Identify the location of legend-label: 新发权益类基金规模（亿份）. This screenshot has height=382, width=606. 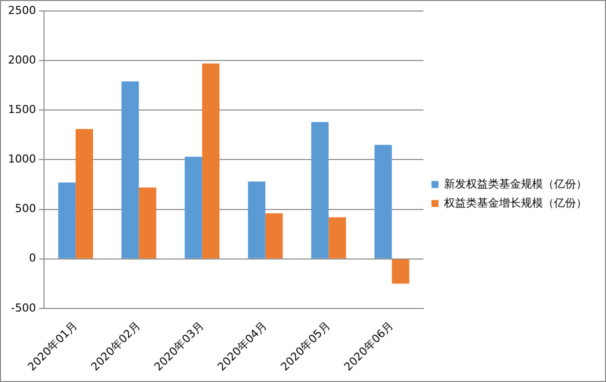
(515, 183).